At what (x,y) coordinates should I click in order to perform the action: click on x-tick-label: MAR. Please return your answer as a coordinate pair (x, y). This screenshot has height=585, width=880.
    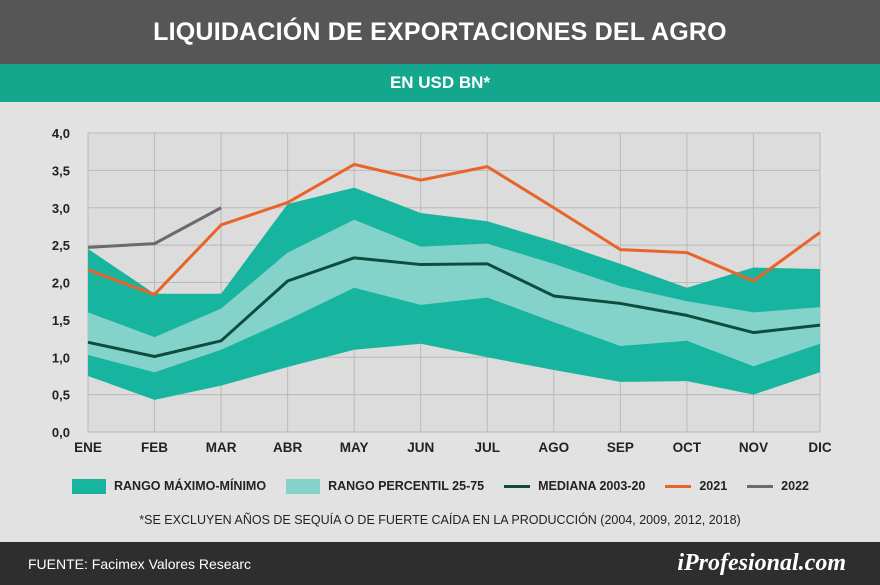
    Looking at the image, I should click on (221, 447).